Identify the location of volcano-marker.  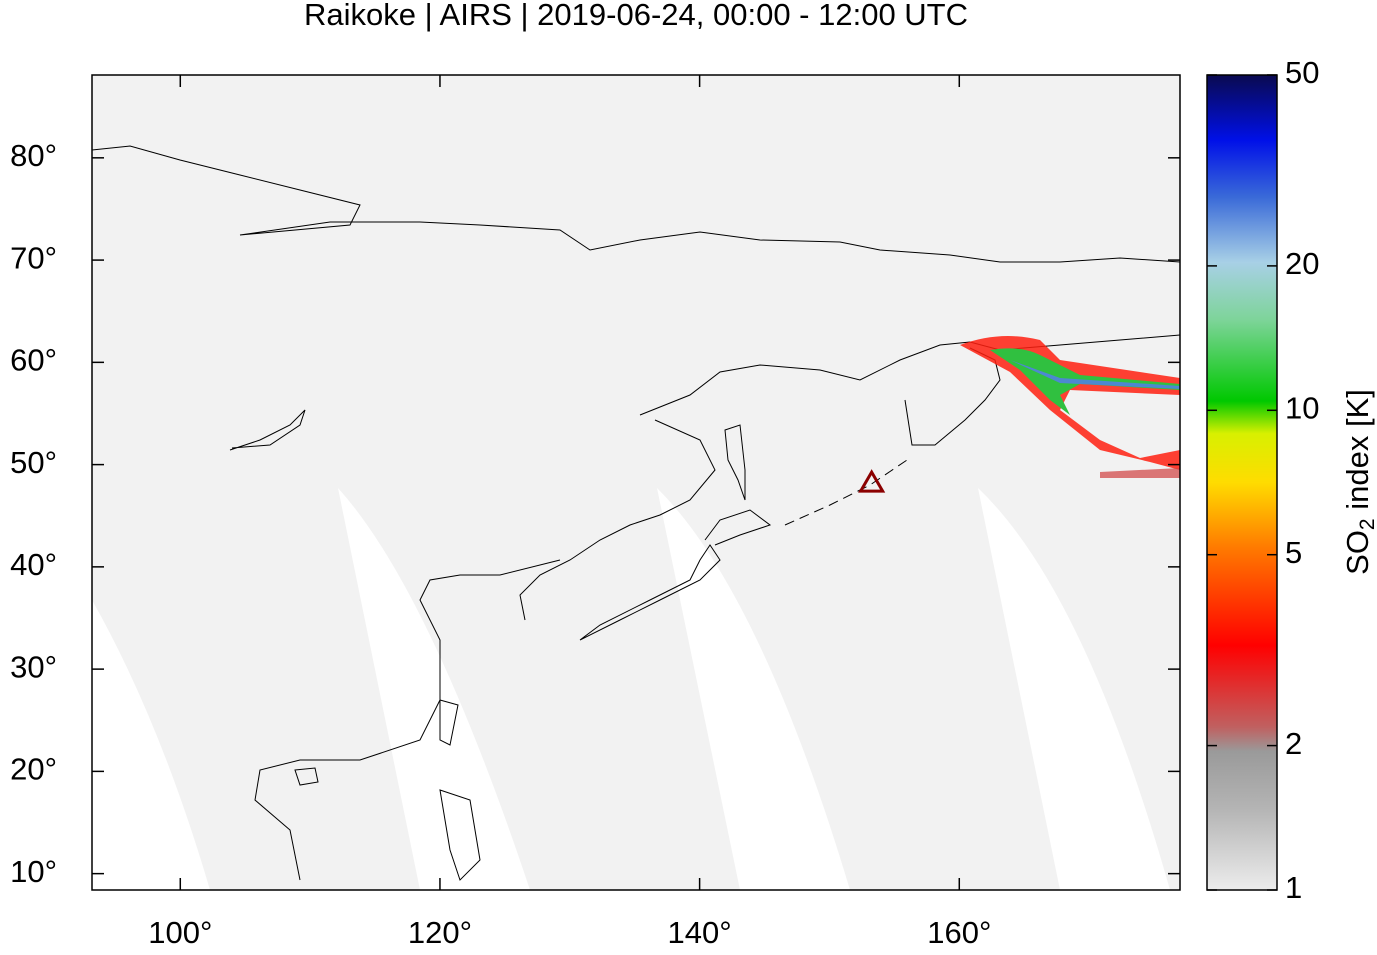
(872, 481).